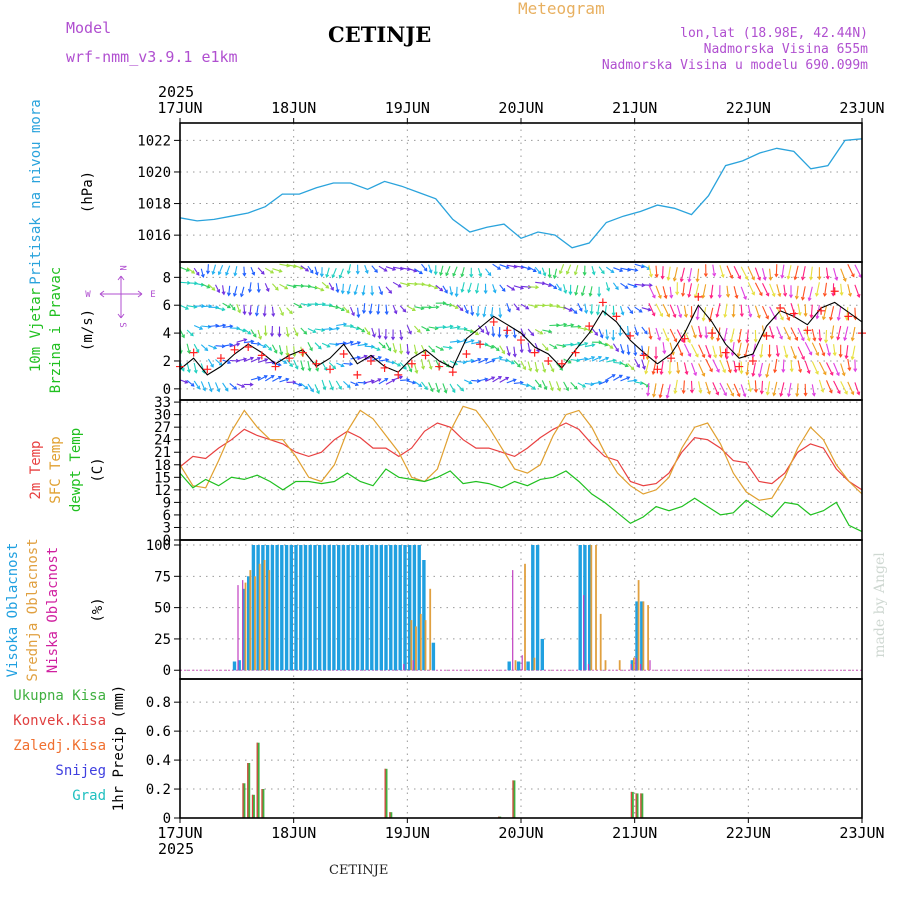 This screenshot has width=900, height=900. Describe the element at coordinates (33, 609) in the screenshot. I see `cloud-axis-label-2: Srednja Oblacnost` at that location.